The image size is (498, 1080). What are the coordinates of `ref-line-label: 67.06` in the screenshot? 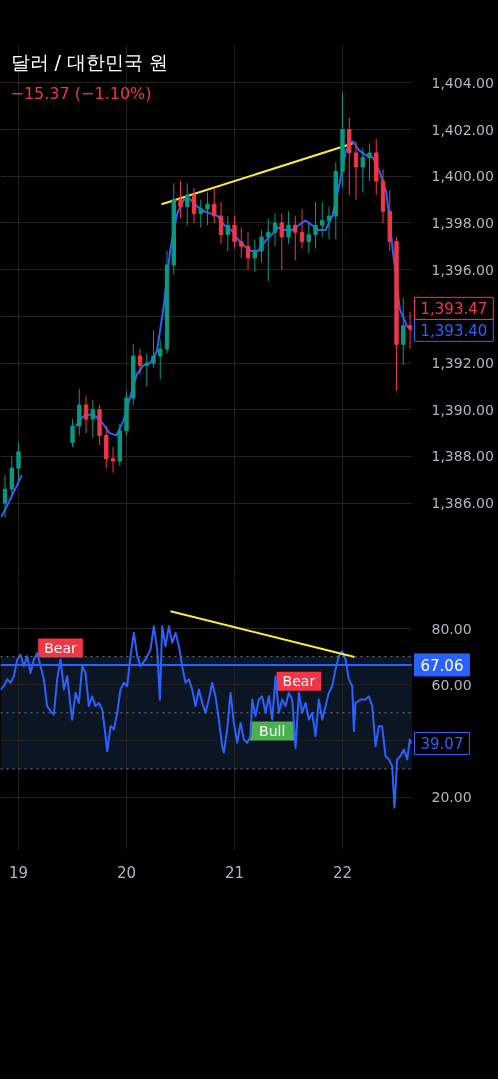 It's located at (442, 665).